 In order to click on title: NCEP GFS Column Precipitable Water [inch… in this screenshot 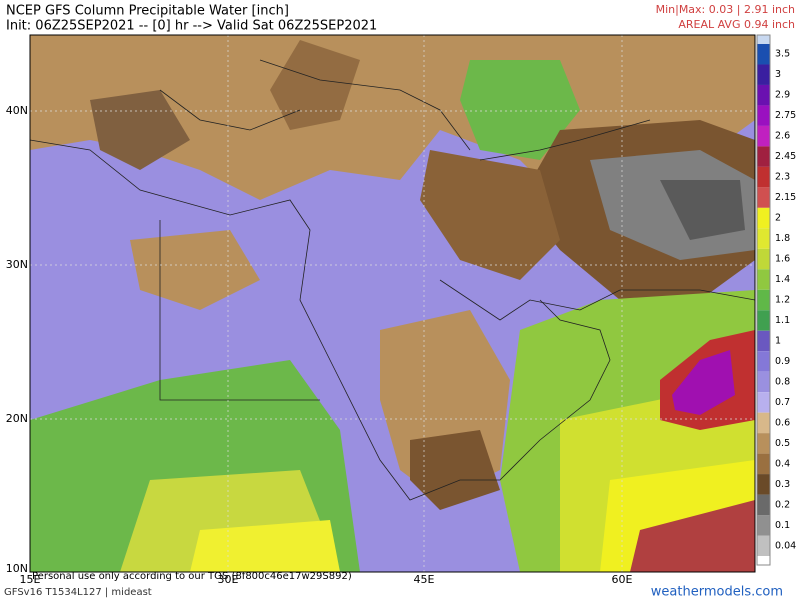, I will do `click(147, 11)`.